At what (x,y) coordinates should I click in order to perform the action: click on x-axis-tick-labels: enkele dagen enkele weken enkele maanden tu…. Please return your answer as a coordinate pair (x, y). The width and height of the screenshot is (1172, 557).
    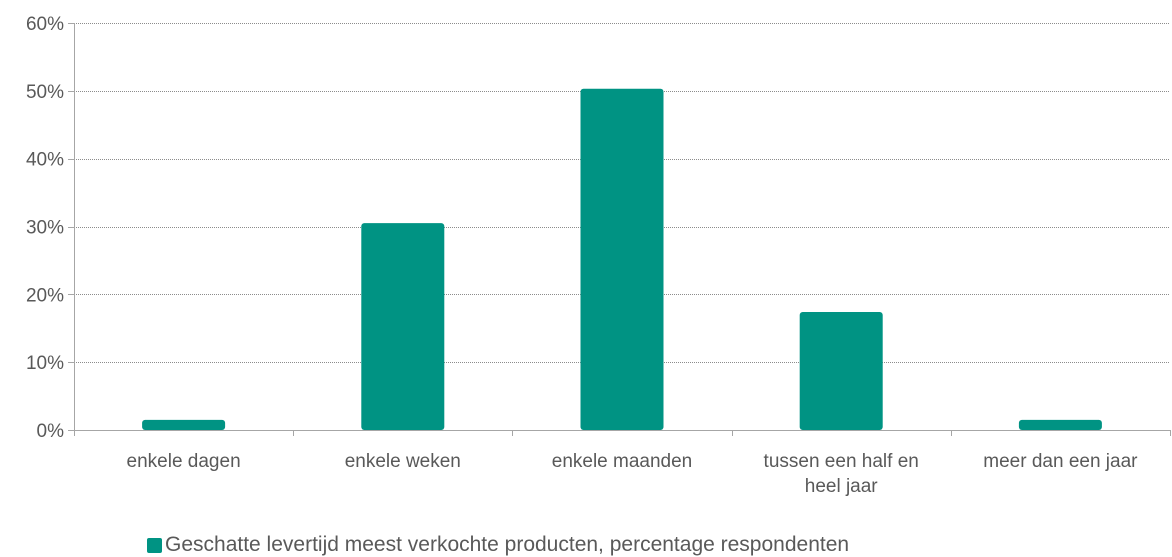
    Looking at the image, I should click on (633, 474).